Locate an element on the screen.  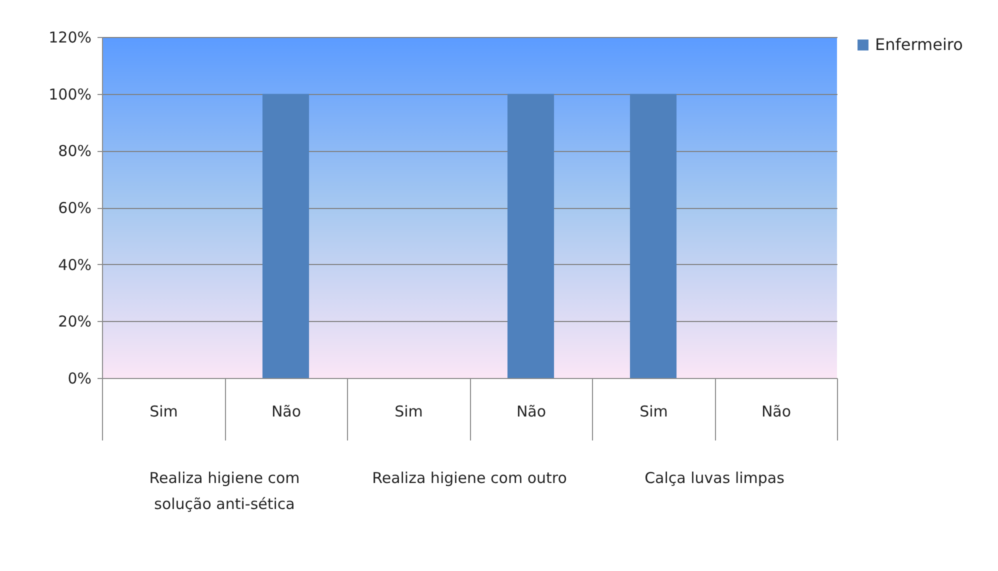
y-tick-label: 100% is located at coordinates (70, 94).